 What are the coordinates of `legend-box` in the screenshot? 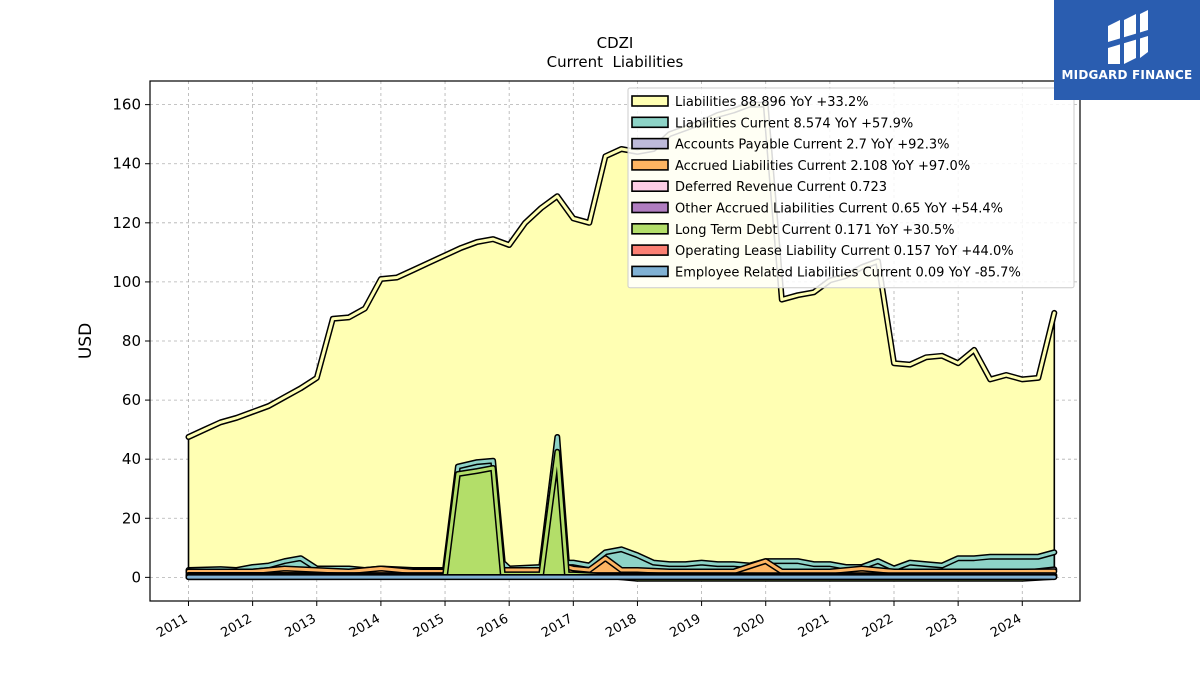 It's located at (851, 188).